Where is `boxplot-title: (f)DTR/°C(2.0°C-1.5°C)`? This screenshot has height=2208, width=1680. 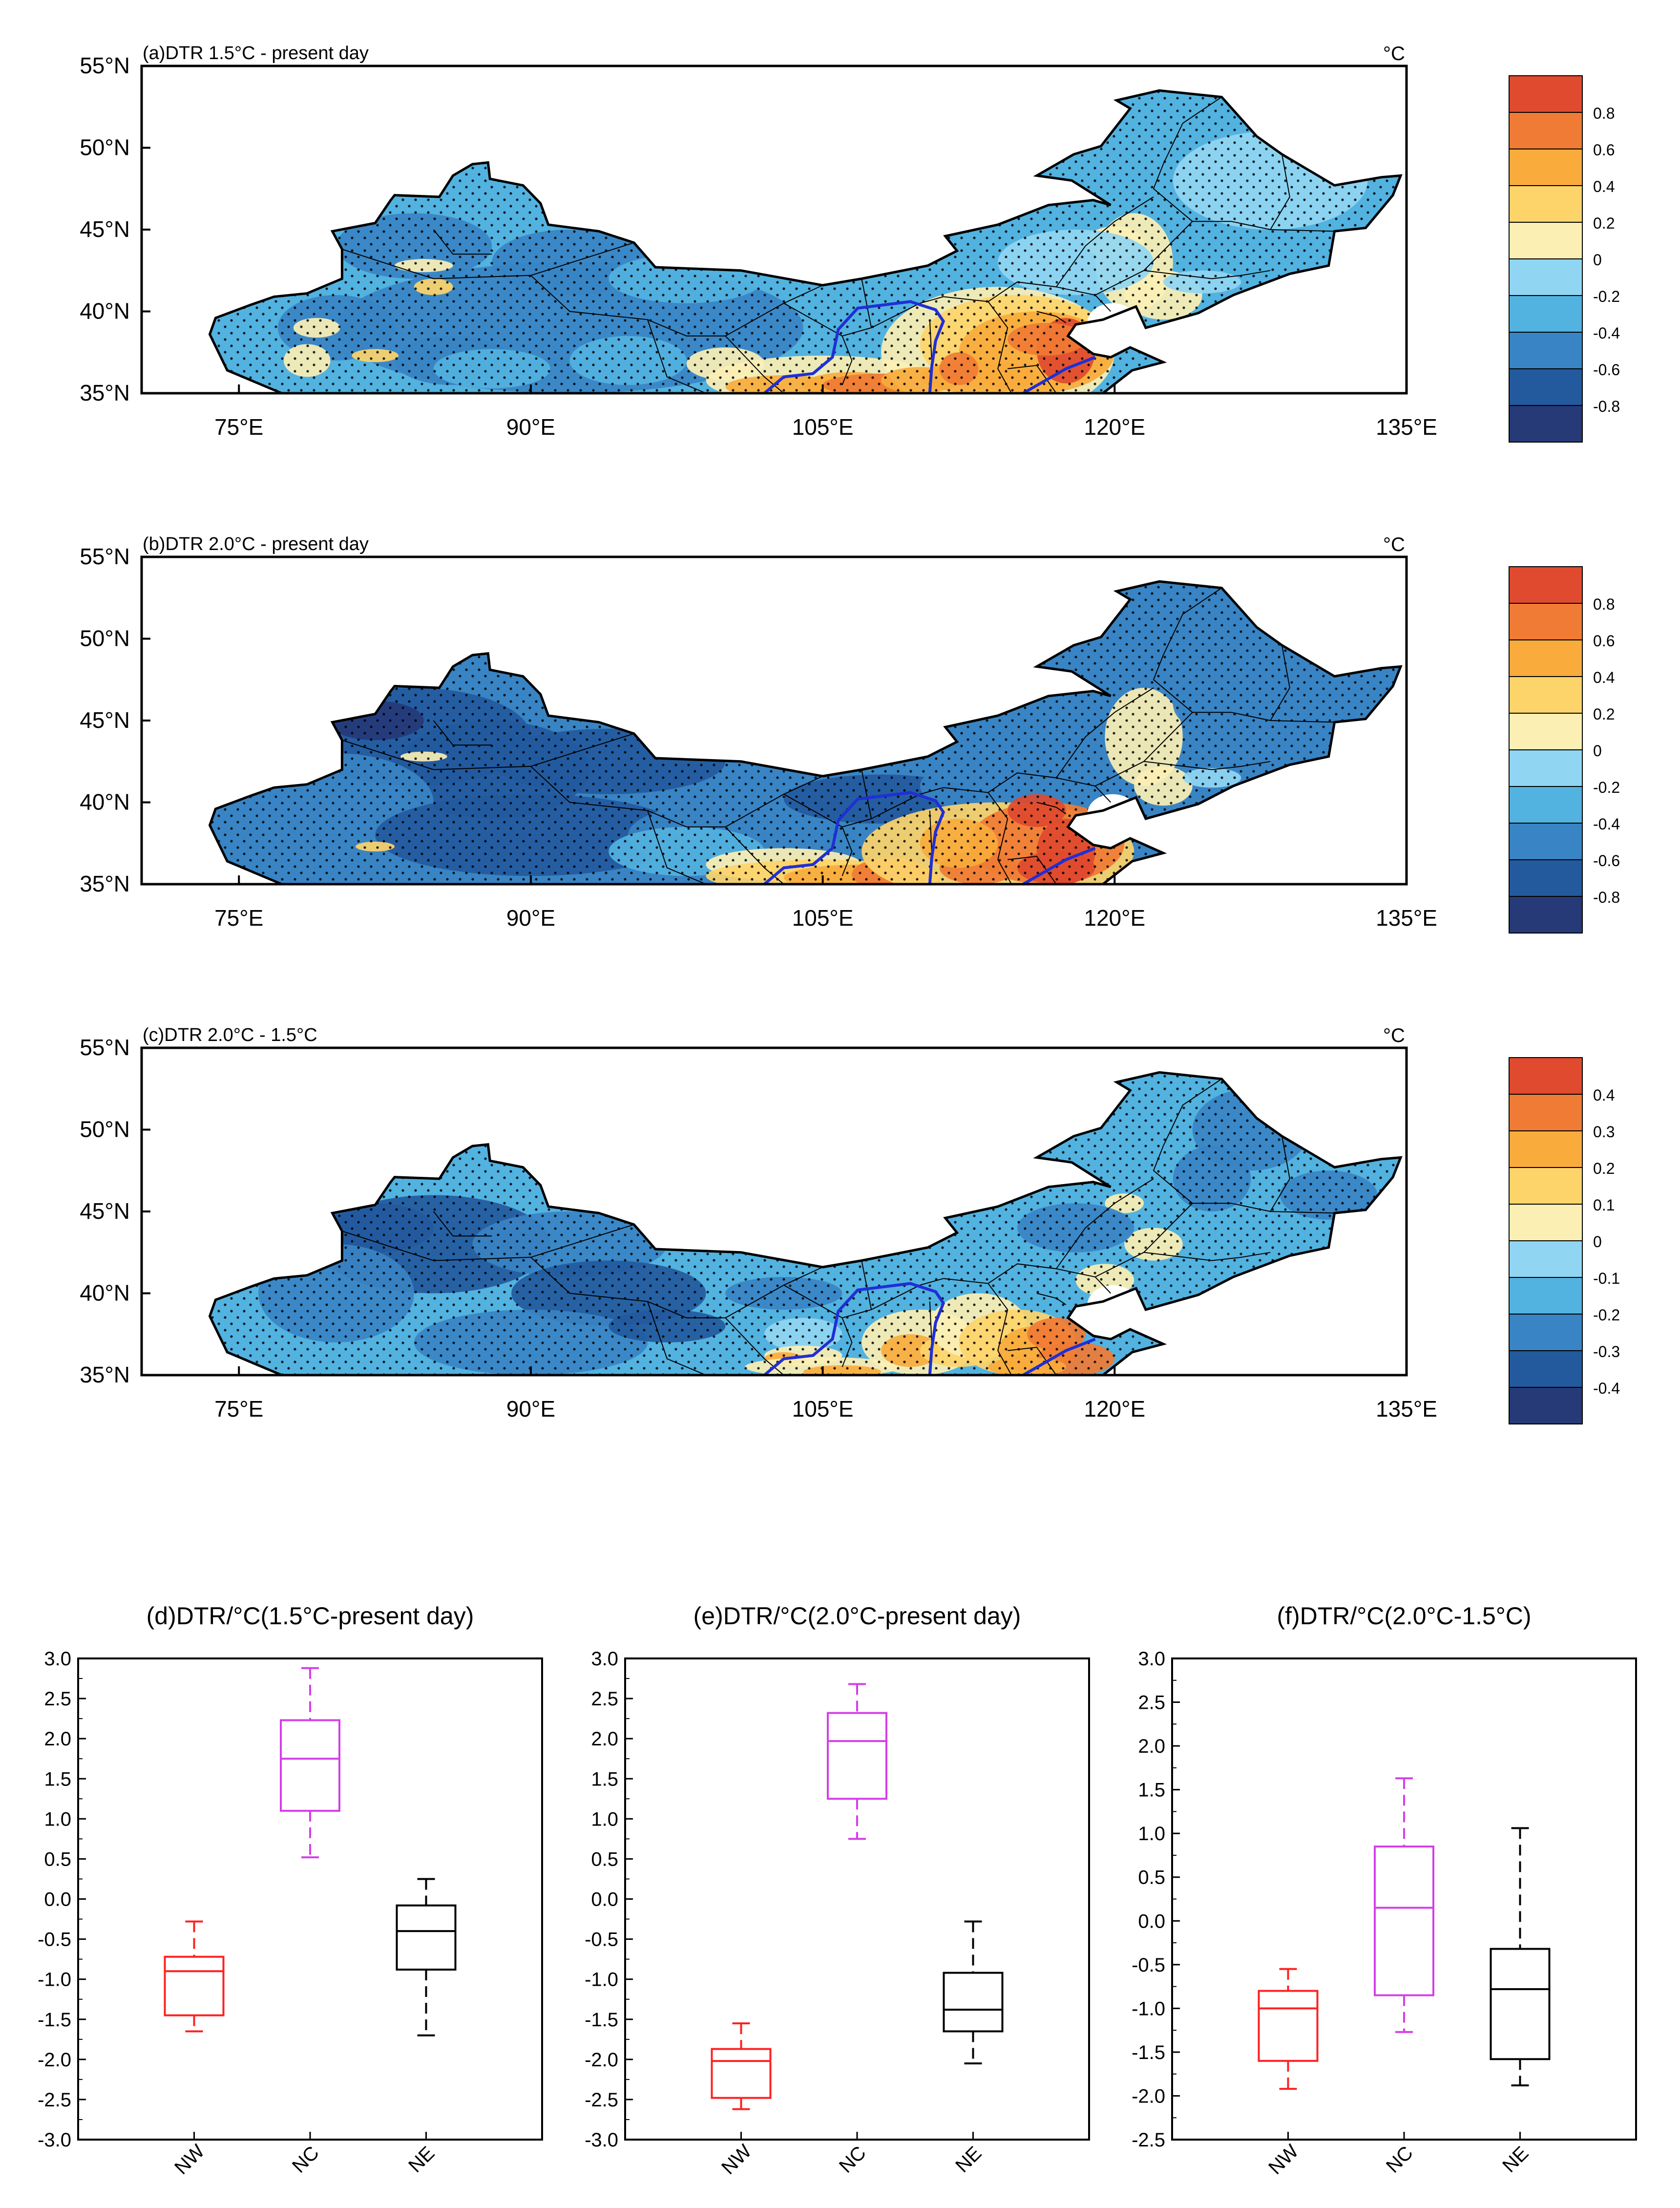 boxplot-title: (f)DTR/°C(2.0°C-1.5°C) is located at coordinates (1404, 1616).